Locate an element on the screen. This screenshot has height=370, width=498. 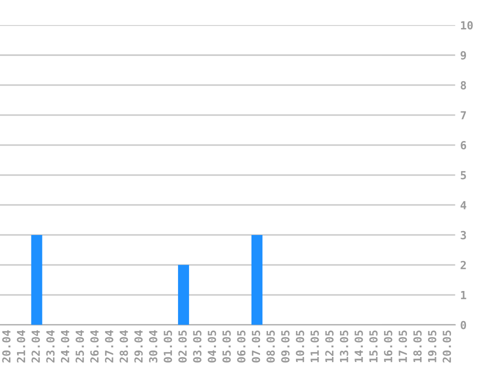
x-tick-label: 16.05 is located at coordinates (388, 346).